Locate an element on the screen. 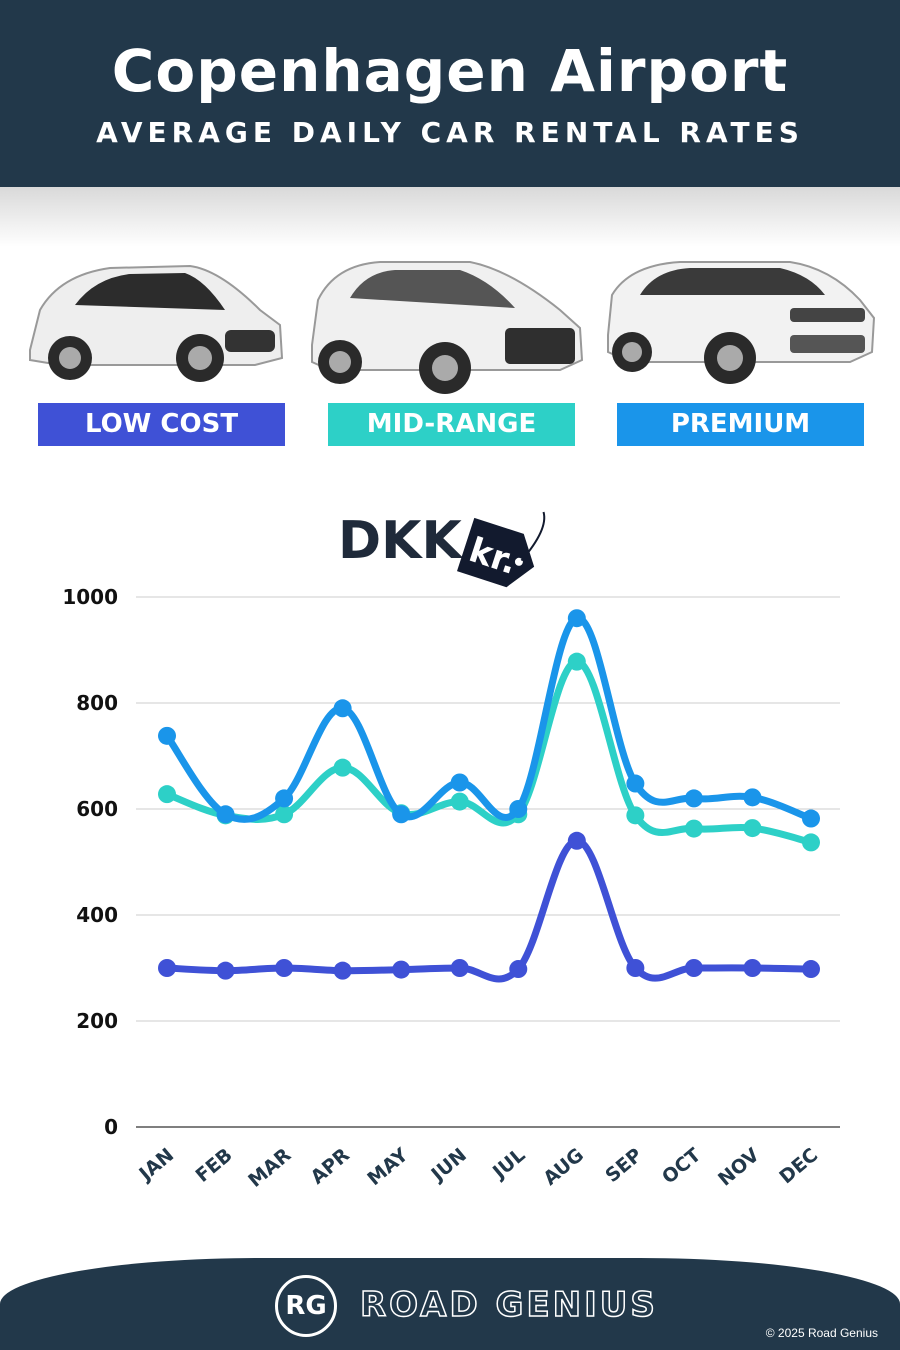 This screenshot has width=900, height=1350. copyright: © 2025 Road Genius is located at coordinates (821, 1333).